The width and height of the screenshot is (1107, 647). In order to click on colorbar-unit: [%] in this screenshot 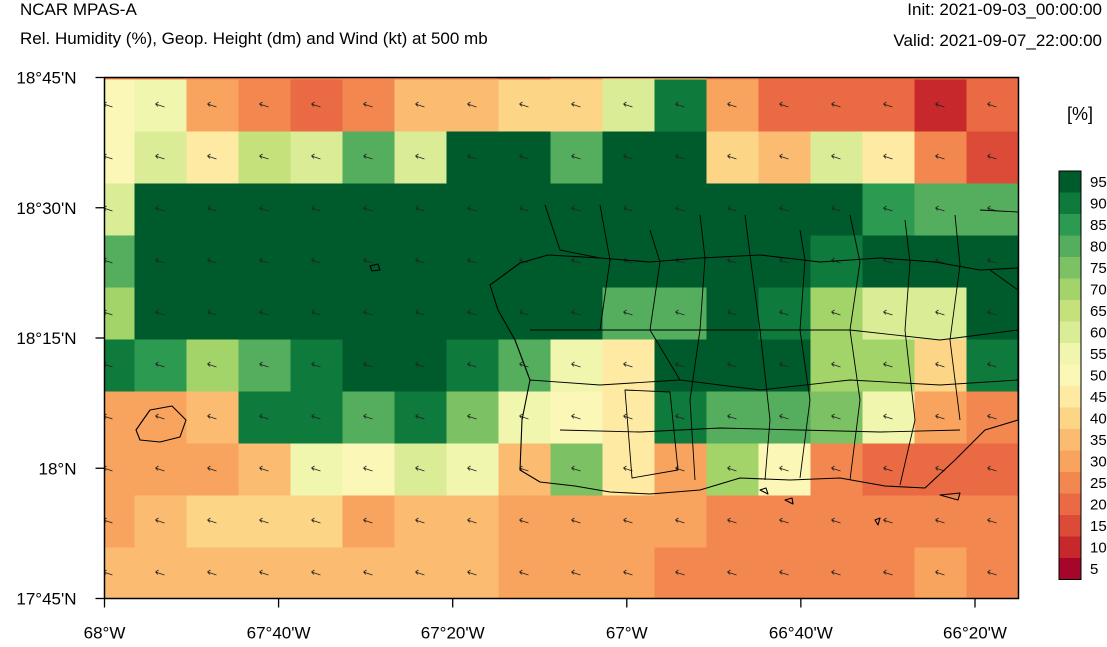, I will do `click(1080, 114)`.